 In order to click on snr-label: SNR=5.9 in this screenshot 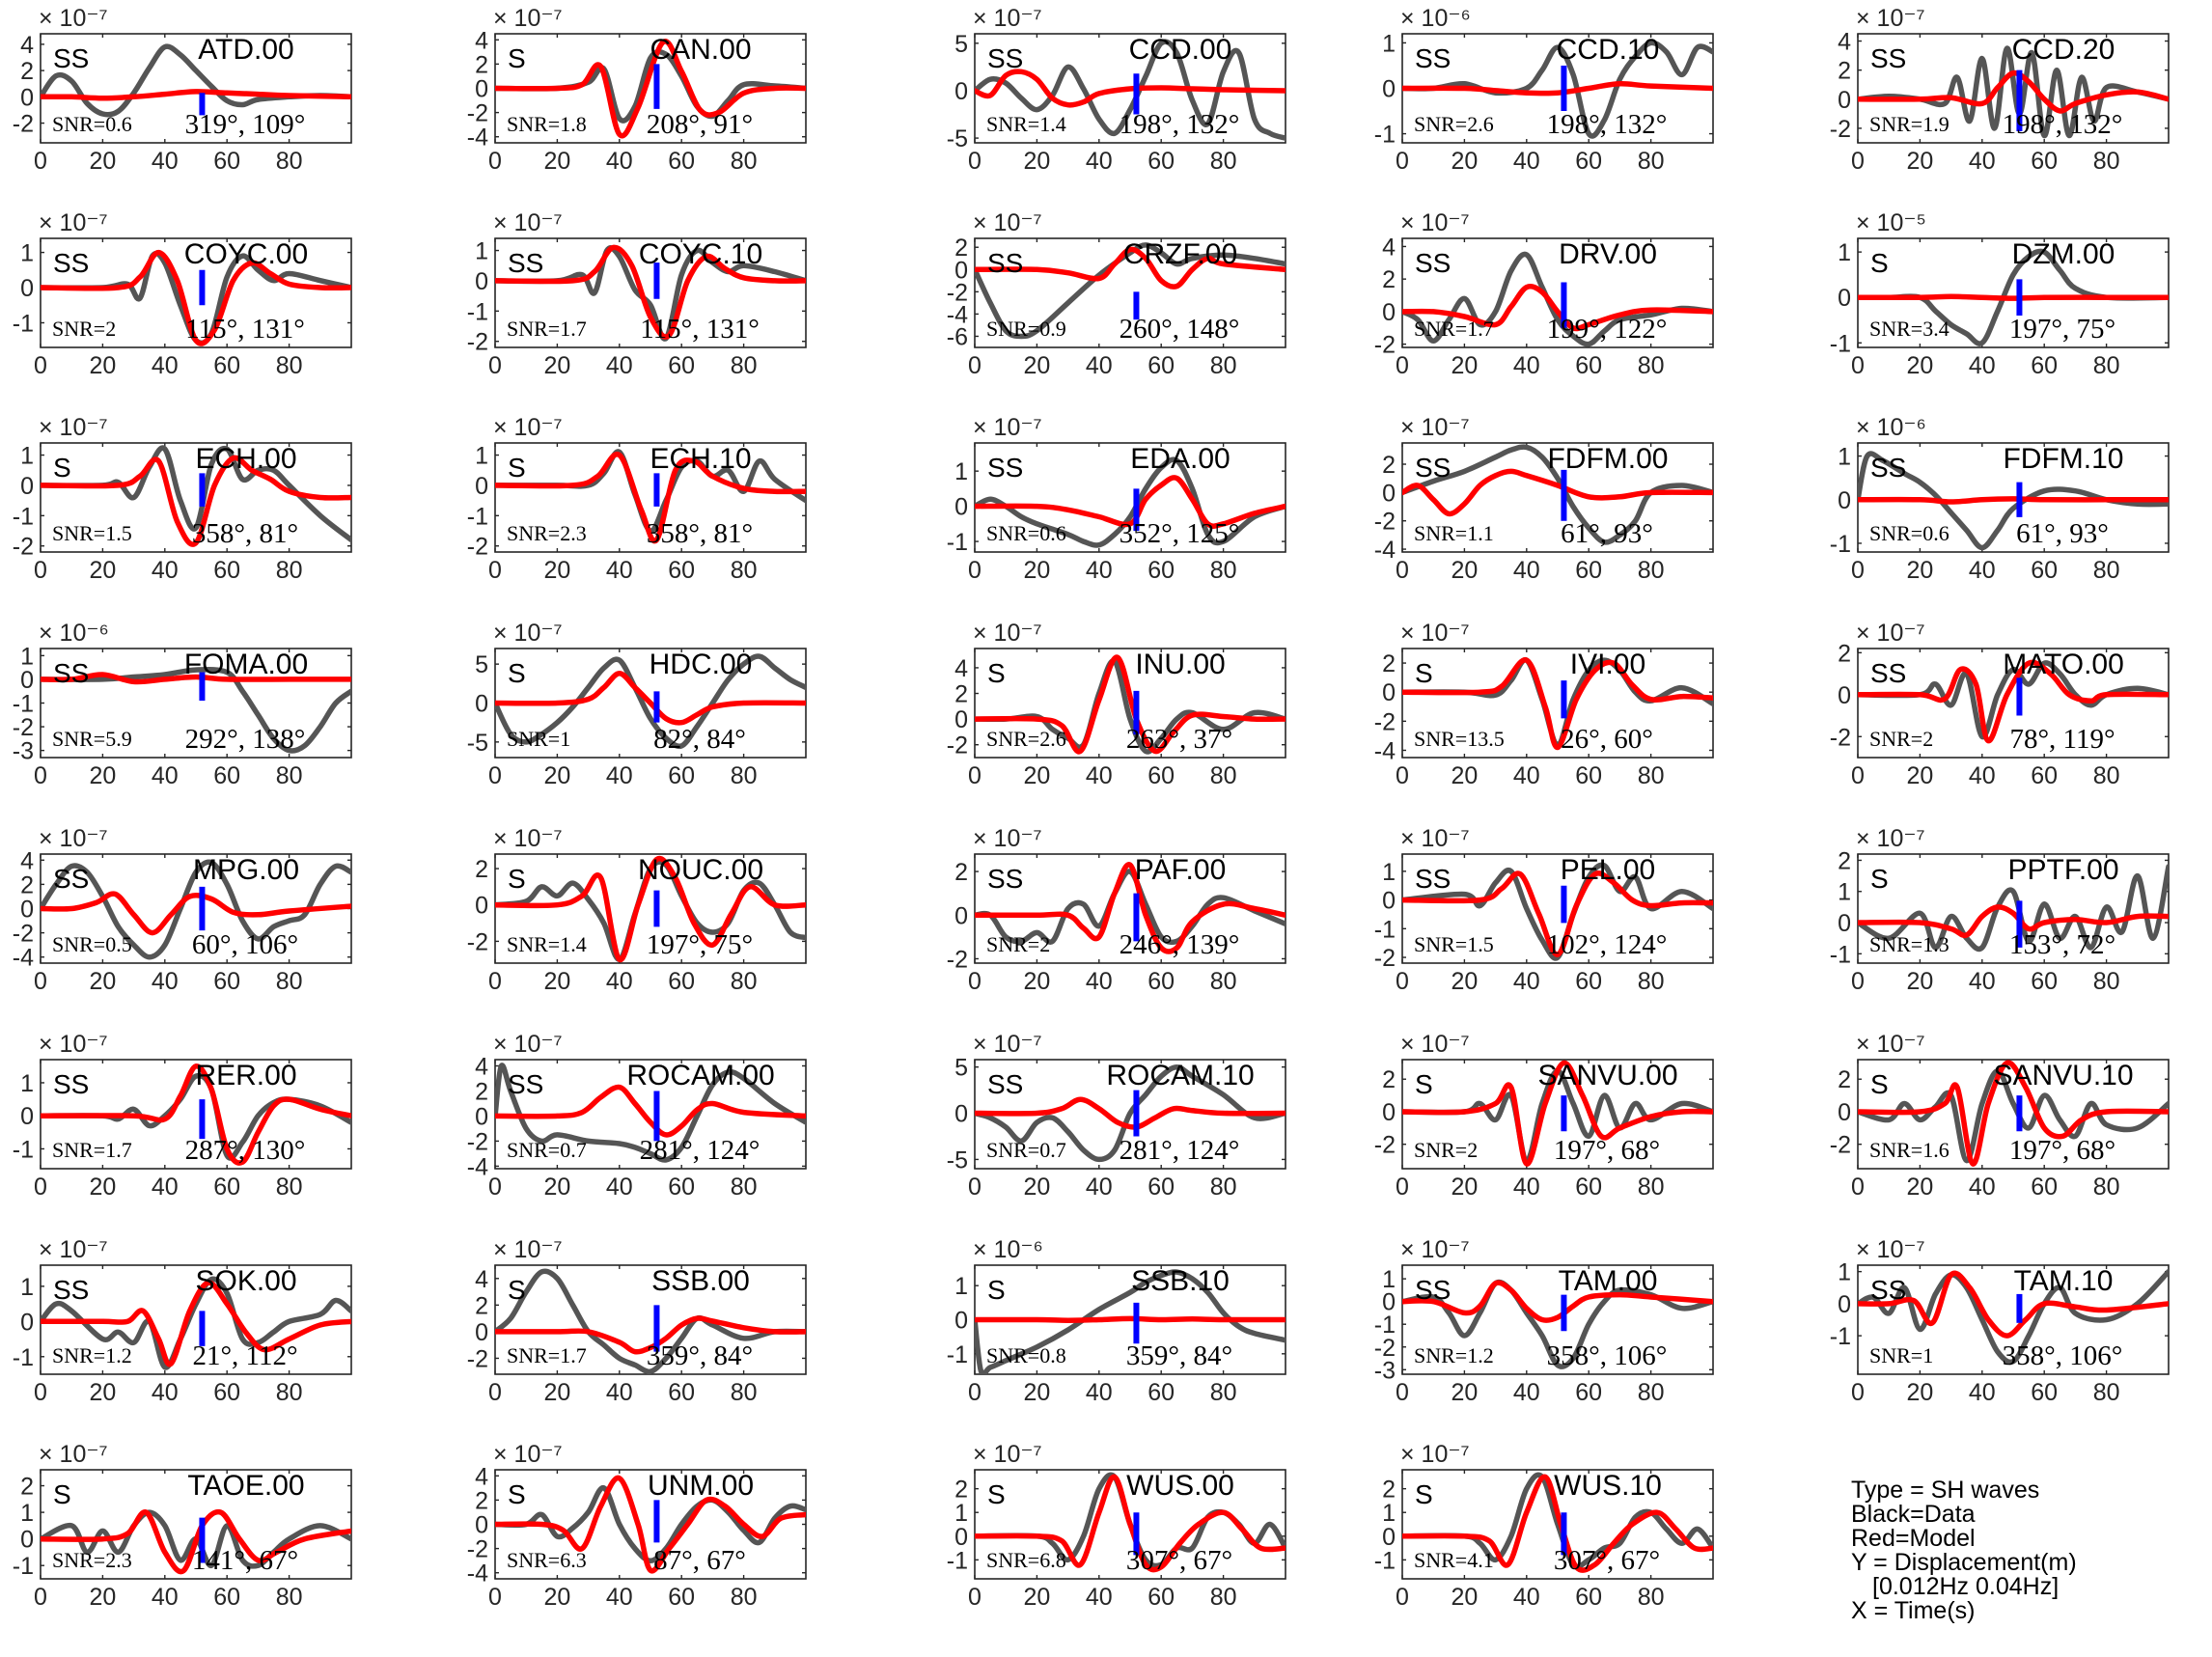, I will do `click(92, 739)`.